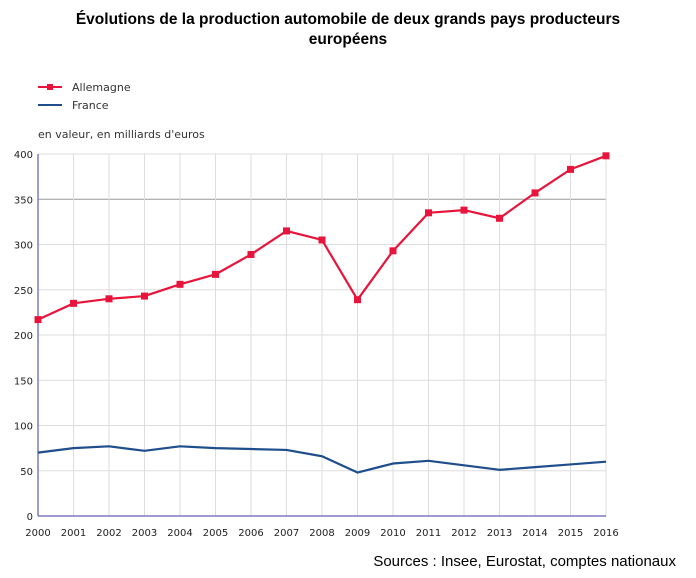 The height and width of the screenshot is (578, 696). Describe the element at coordinates (101, 87) in the screenshot. I see `legend-label-allemagne: Allemagne` at that location.